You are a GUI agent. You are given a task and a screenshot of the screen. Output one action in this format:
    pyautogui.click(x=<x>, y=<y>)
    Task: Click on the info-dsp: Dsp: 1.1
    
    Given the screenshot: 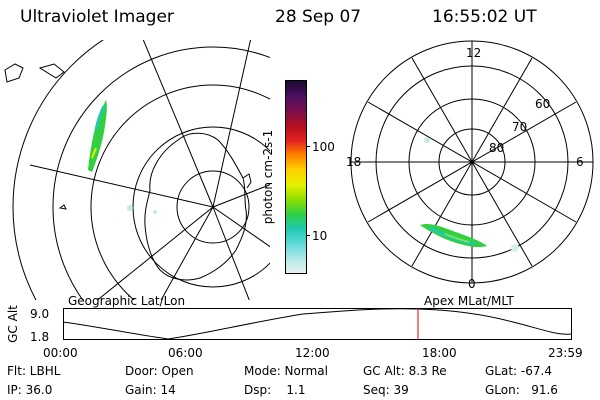 What is the action you would take?
    pyautogui.click(x=275, y=390)
    